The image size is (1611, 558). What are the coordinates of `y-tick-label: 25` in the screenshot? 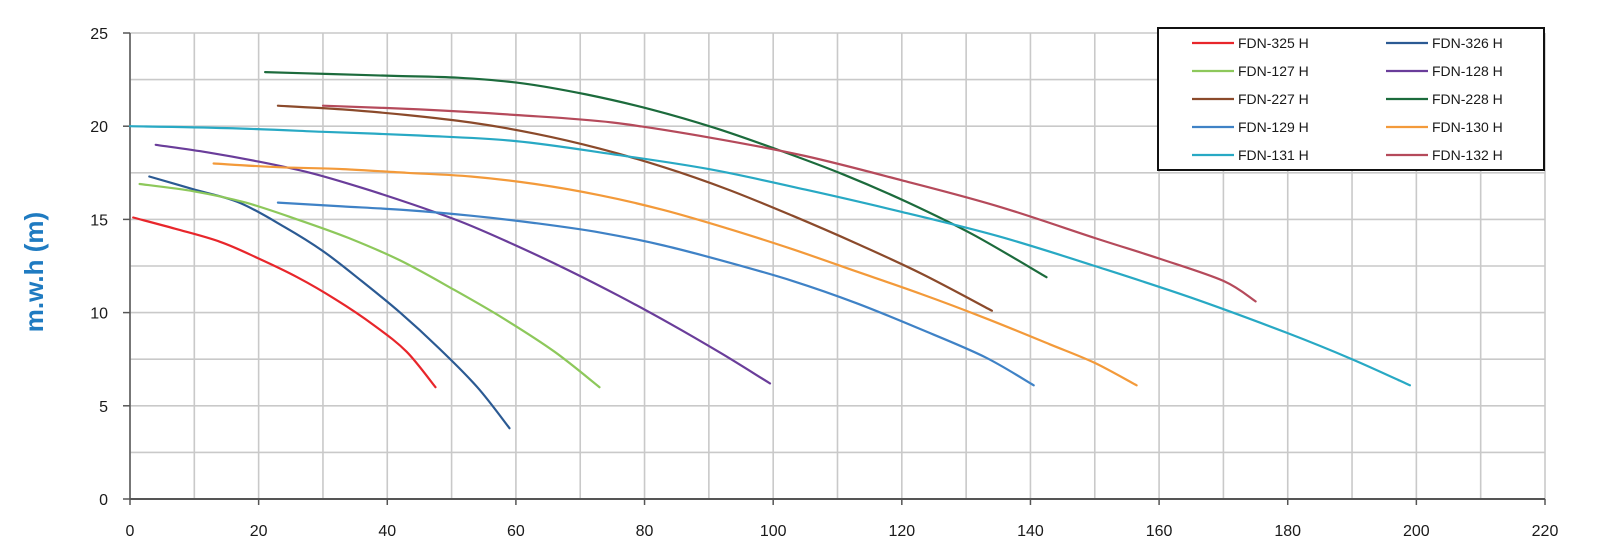 It's located at (99, 34).